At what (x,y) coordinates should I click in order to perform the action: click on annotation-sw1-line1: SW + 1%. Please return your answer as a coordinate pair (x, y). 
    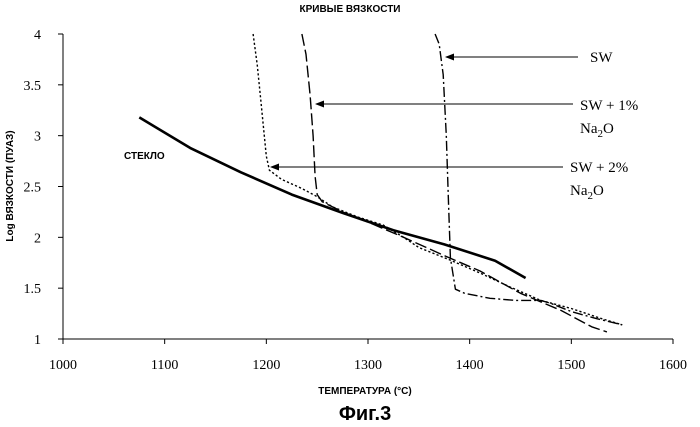
    Looking at the image, I should click on (609, 106).